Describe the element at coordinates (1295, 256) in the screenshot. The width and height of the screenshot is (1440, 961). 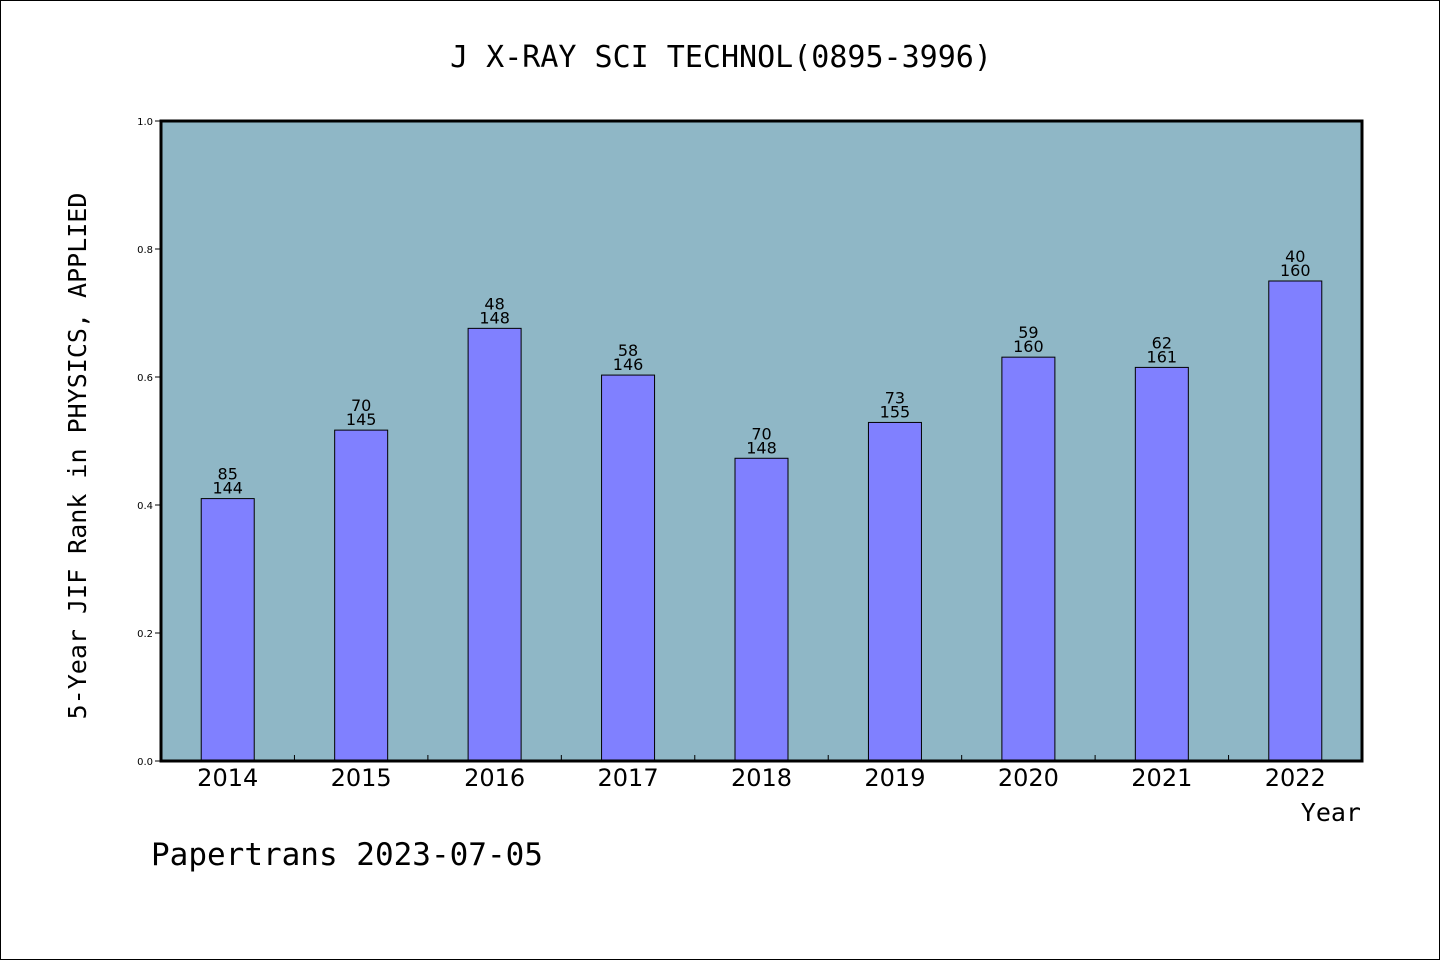
I see `data-label-rank: 40` at that location.